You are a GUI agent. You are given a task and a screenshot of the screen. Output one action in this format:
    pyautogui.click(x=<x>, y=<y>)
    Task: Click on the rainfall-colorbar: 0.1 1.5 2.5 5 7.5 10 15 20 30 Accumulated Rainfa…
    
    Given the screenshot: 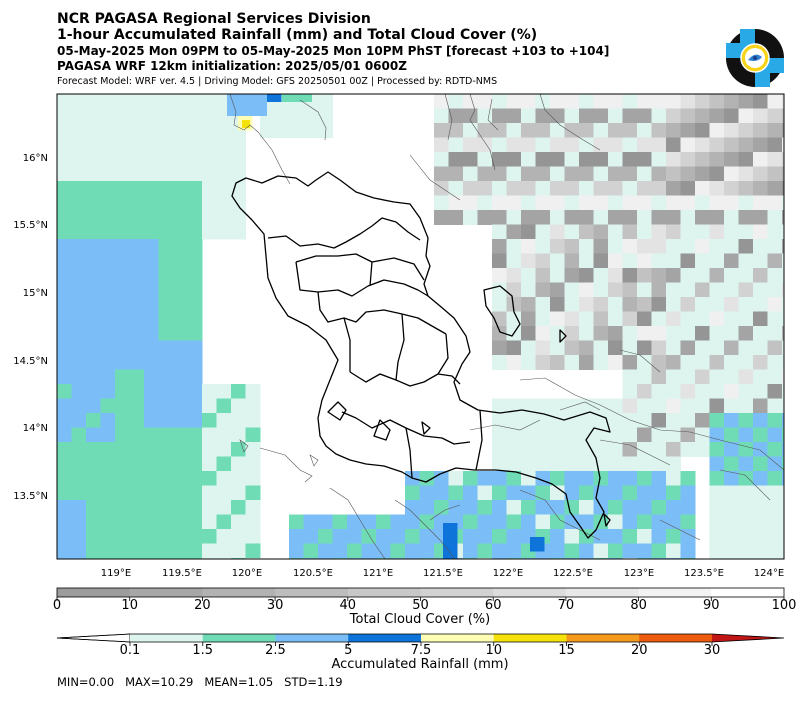 What is the action you would take?
    pyautogui.click(x=420, y=652)
    